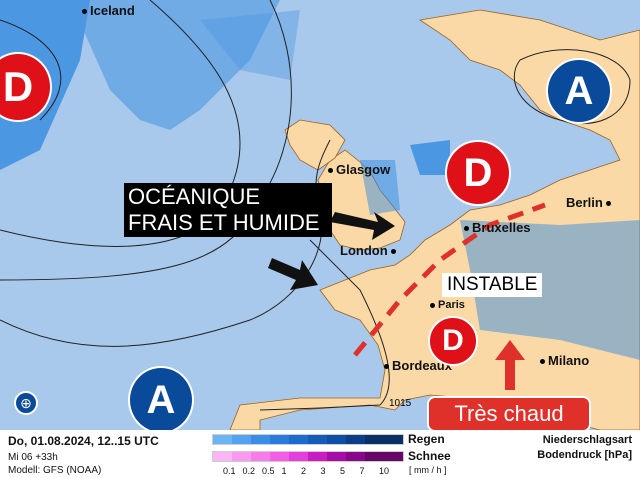  I want to click on city-london: London, so click(368, 250).